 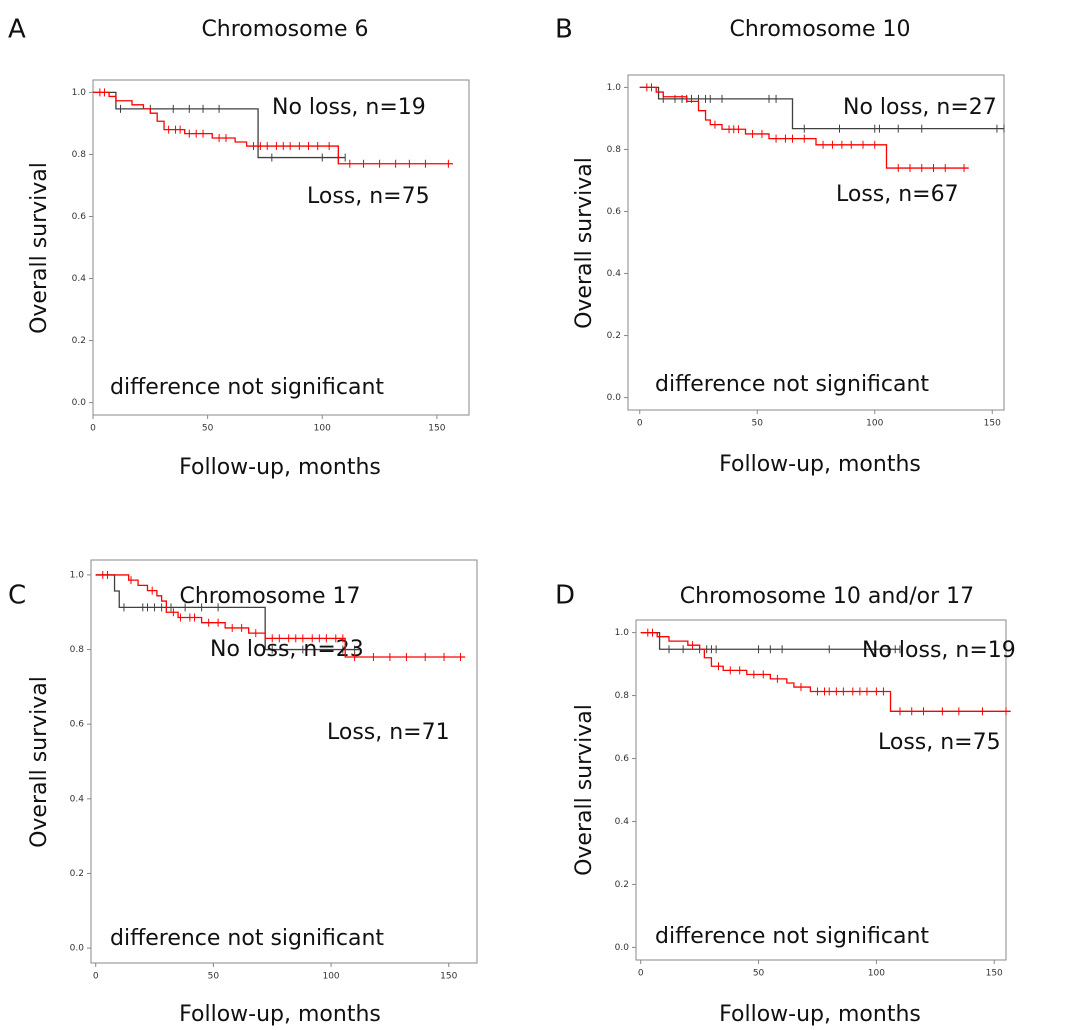 I want to click on chart-title: Chromosome 10 and/or 17, so click(x=827, y=596).